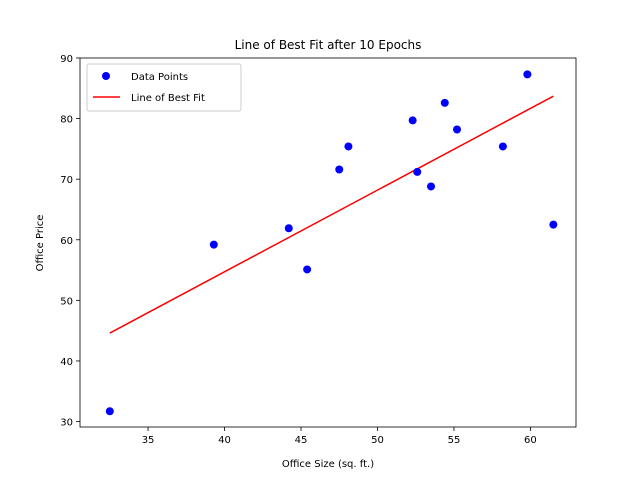 The image size is (640, 480). I want to click on y-tick-label: 40, so click(66, 362).